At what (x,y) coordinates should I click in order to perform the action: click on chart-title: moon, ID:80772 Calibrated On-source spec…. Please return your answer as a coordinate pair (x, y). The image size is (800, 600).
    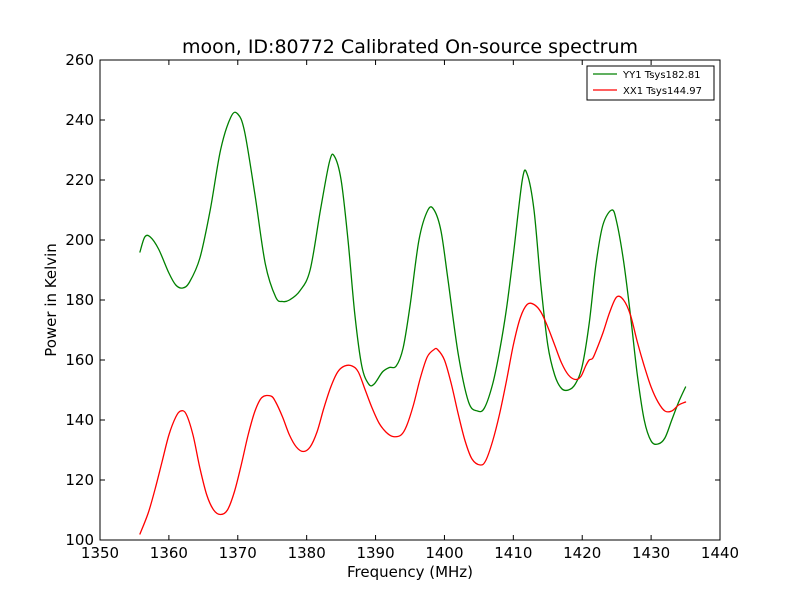
    Looking at the image, I should click on (410, 47).